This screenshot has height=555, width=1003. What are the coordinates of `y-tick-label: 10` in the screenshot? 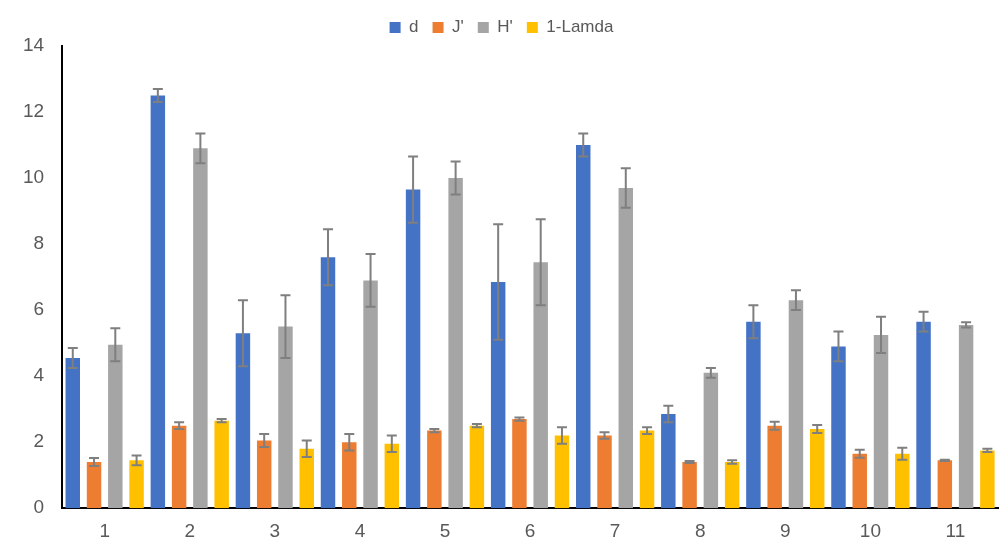 It's located at (33, 177).